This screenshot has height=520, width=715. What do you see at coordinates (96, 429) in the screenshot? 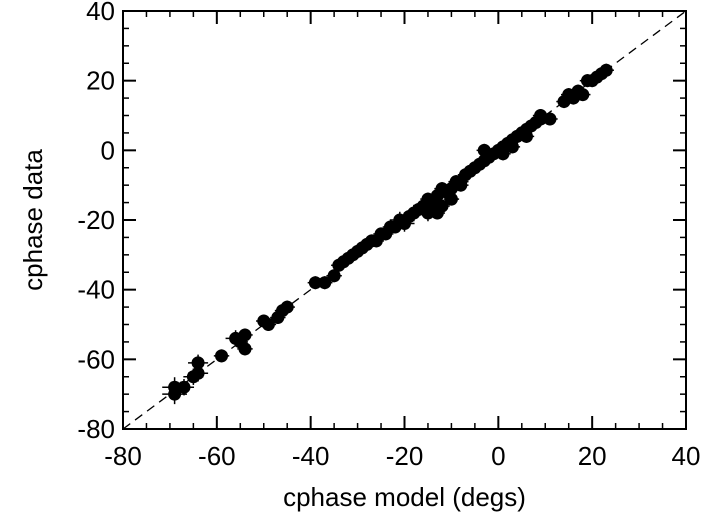
I see `y-tick-label: -80` at bounding box center [96, 429].